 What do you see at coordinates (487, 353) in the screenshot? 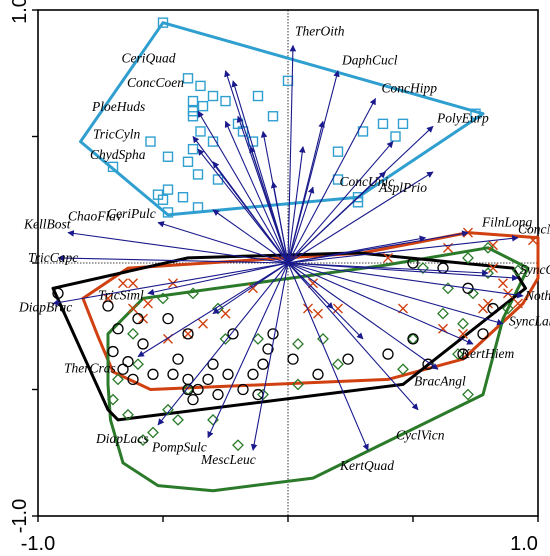
I see `species-label-kerthiem: KertHiem` at bounding box center [487, 353].